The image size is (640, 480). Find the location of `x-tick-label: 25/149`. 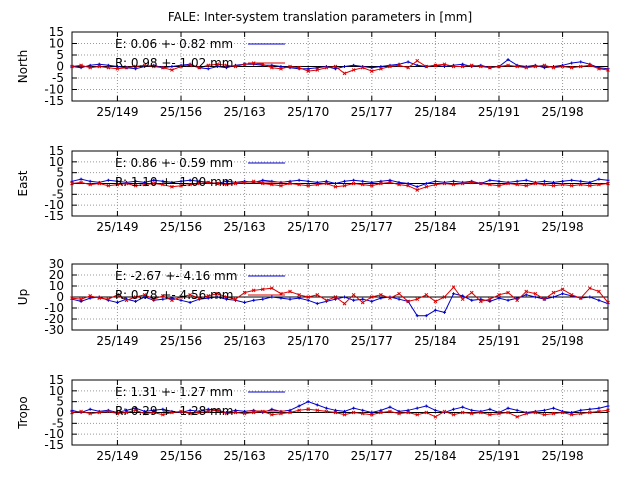

x-tick-label: 25/149 is located at coordinates (117, 456).